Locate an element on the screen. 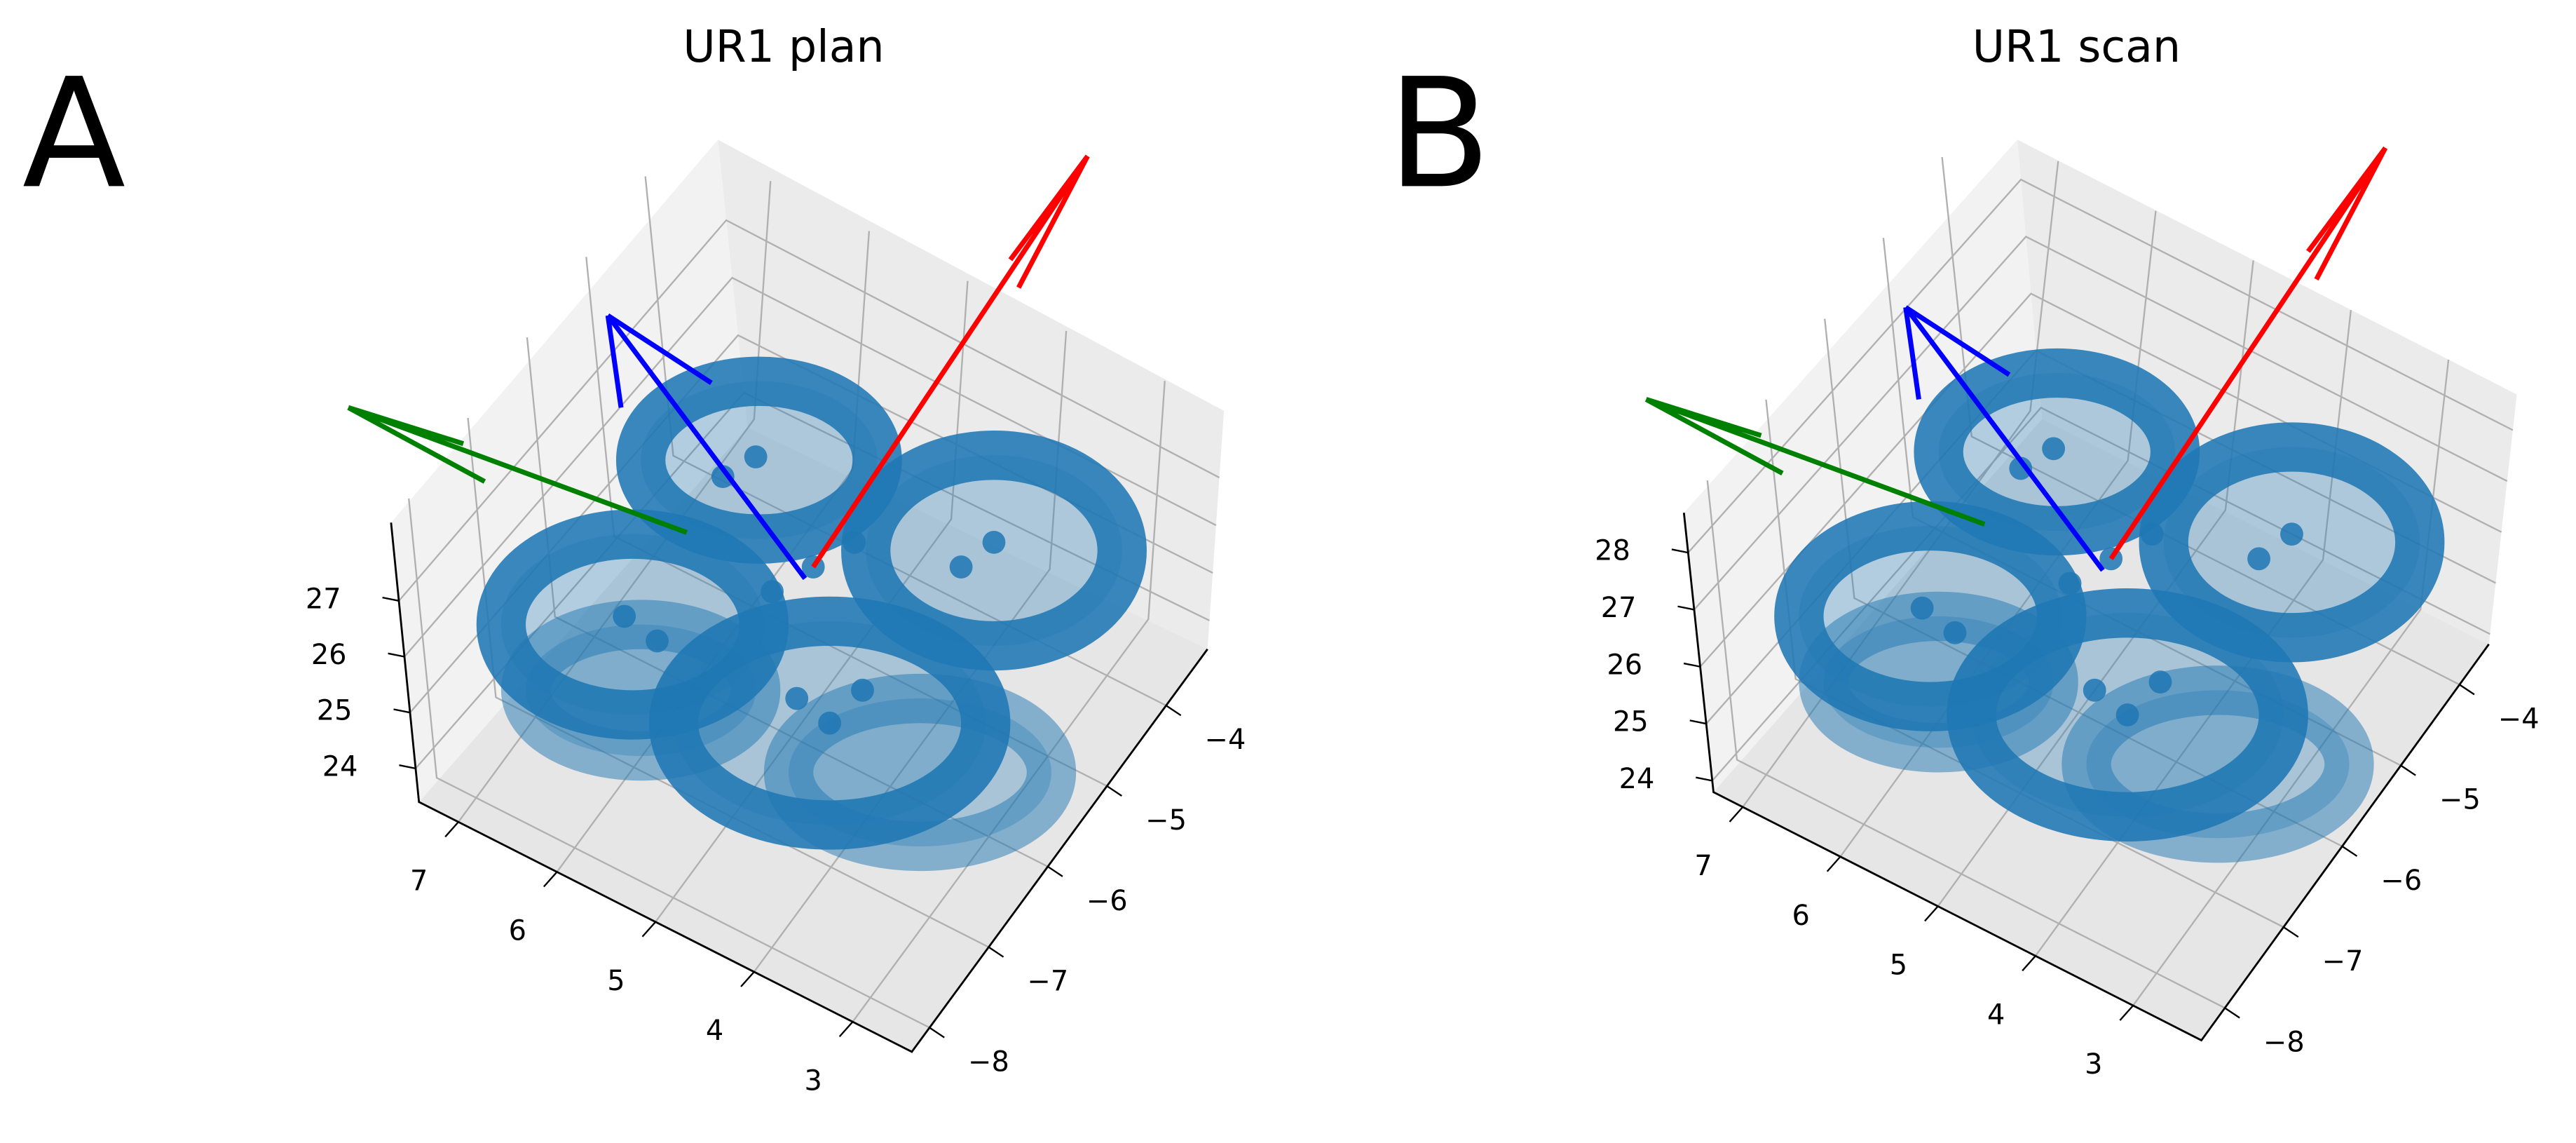  panel-letter: A is located at coordinates (74, 134).